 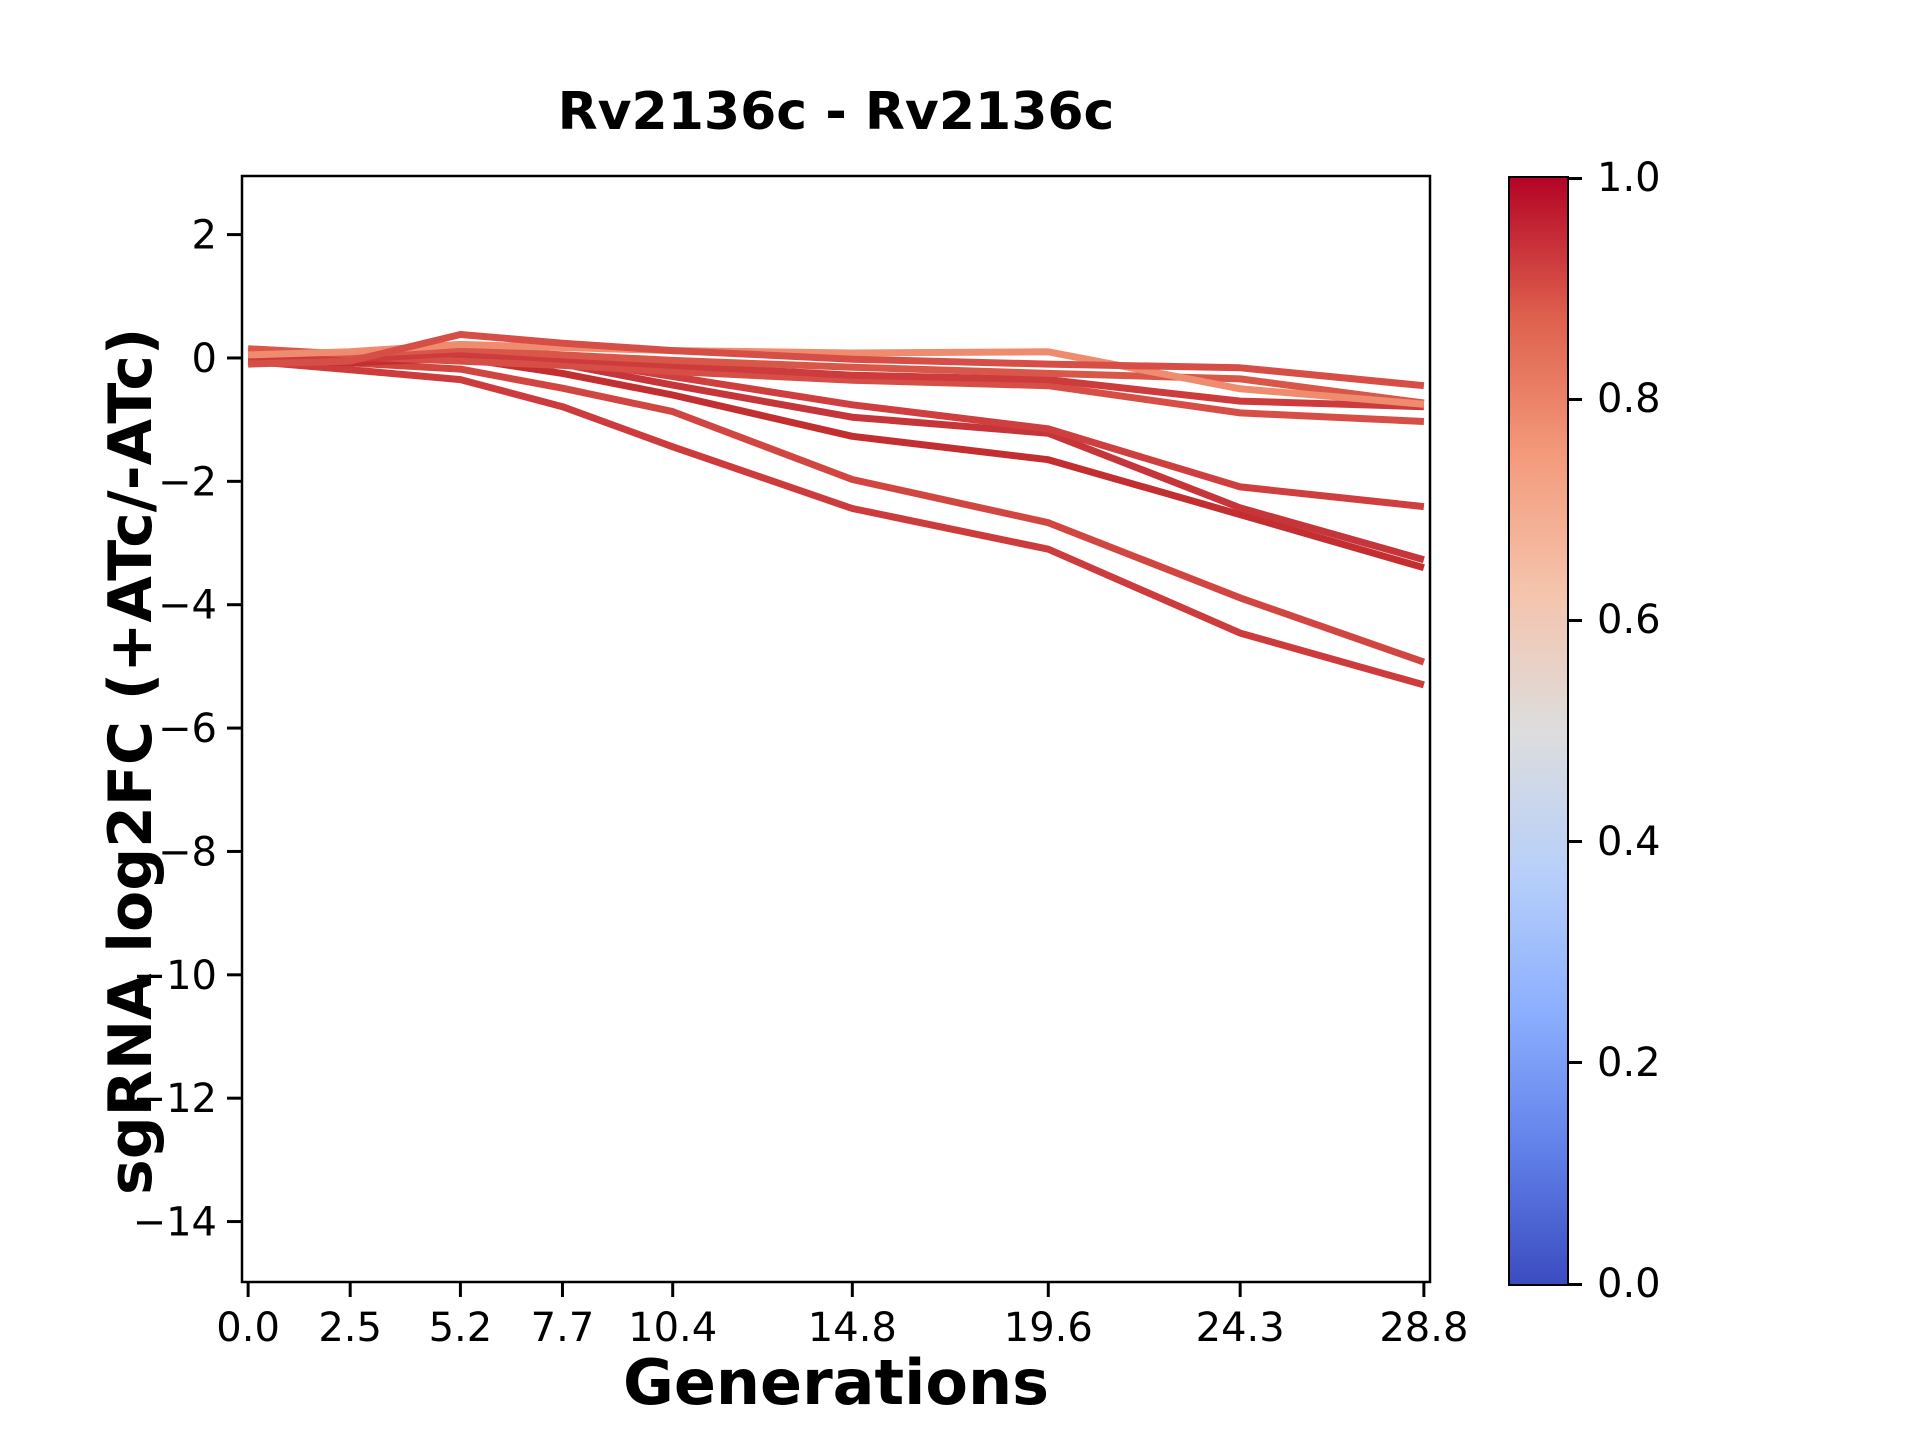 I want to click on colorbar-tick-label: 0.4, so click(x=1629, y=841).